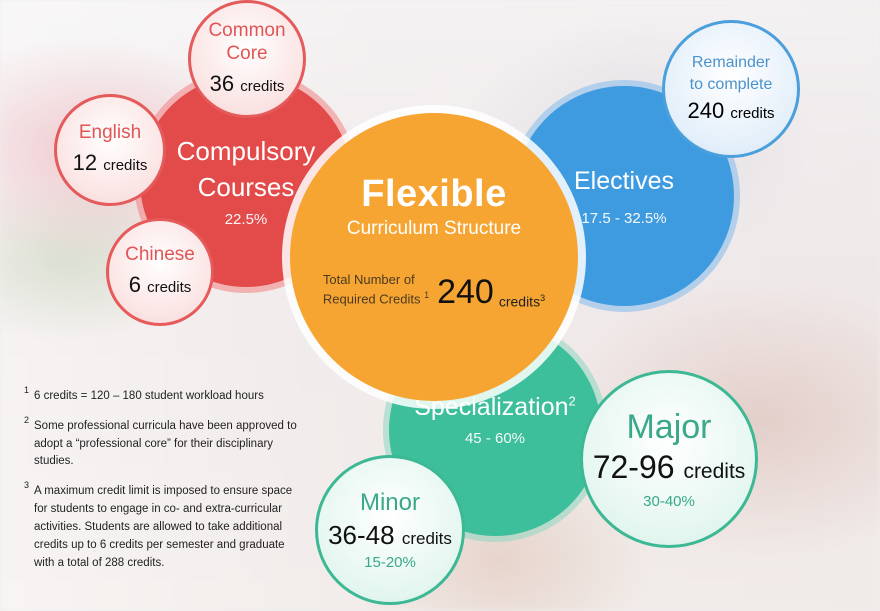 Image resolution: width=880 pixels, height=611 pixels. What do you see at coordinates (262, 86) in the screenshot?
I see `common-core-credit-unit: credits` at bounding box center [262, 86].